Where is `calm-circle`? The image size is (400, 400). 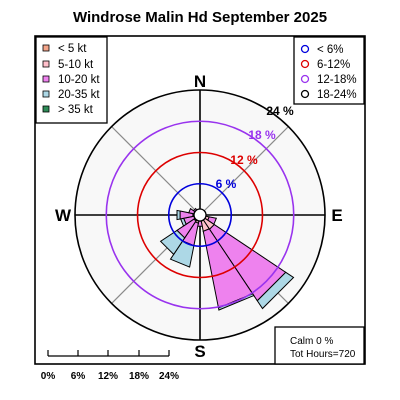
calm-circle is located at coordinates (200, 215).